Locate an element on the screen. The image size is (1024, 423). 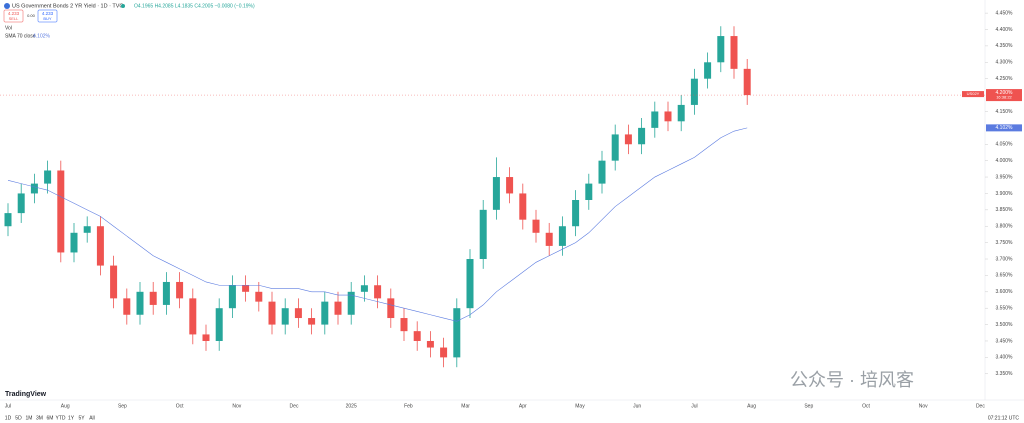
range-button: 5Y is located at coordinates (81, 418).